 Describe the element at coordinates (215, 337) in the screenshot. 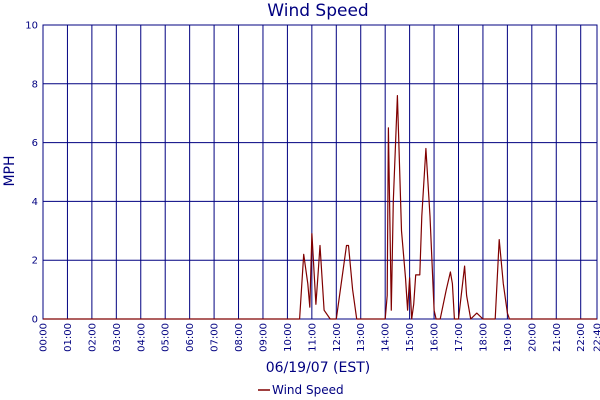

I see `x-tick-label: 07:00` at that location.